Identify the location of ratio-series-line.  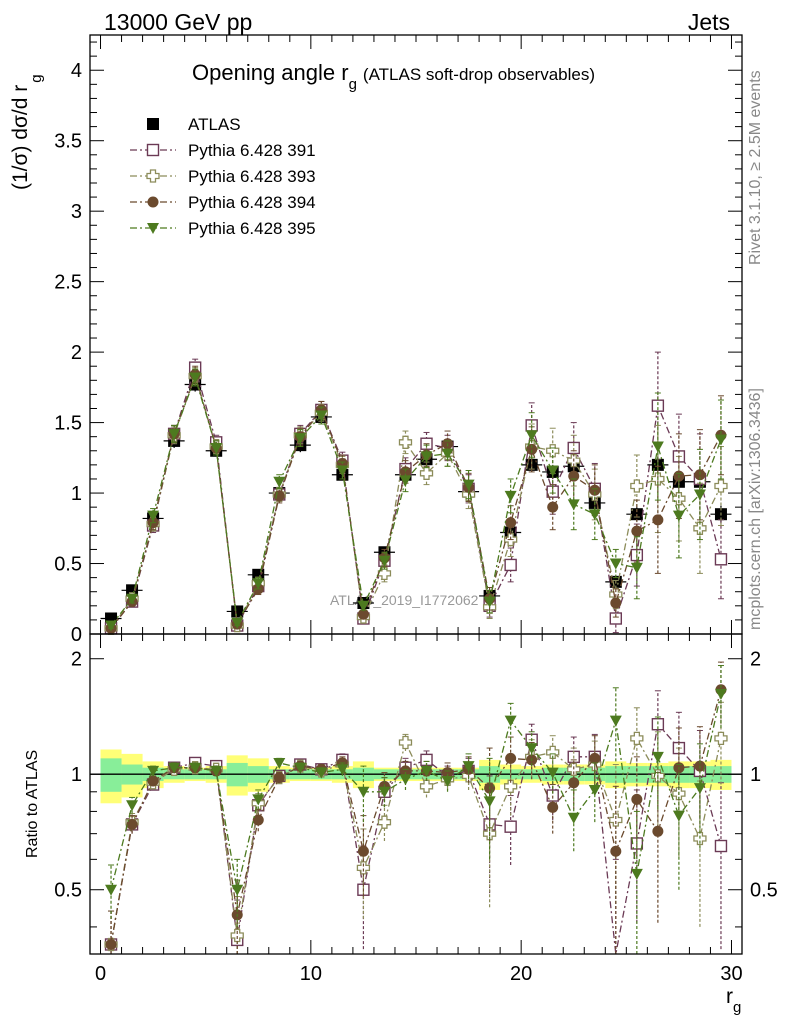
(416, 791).